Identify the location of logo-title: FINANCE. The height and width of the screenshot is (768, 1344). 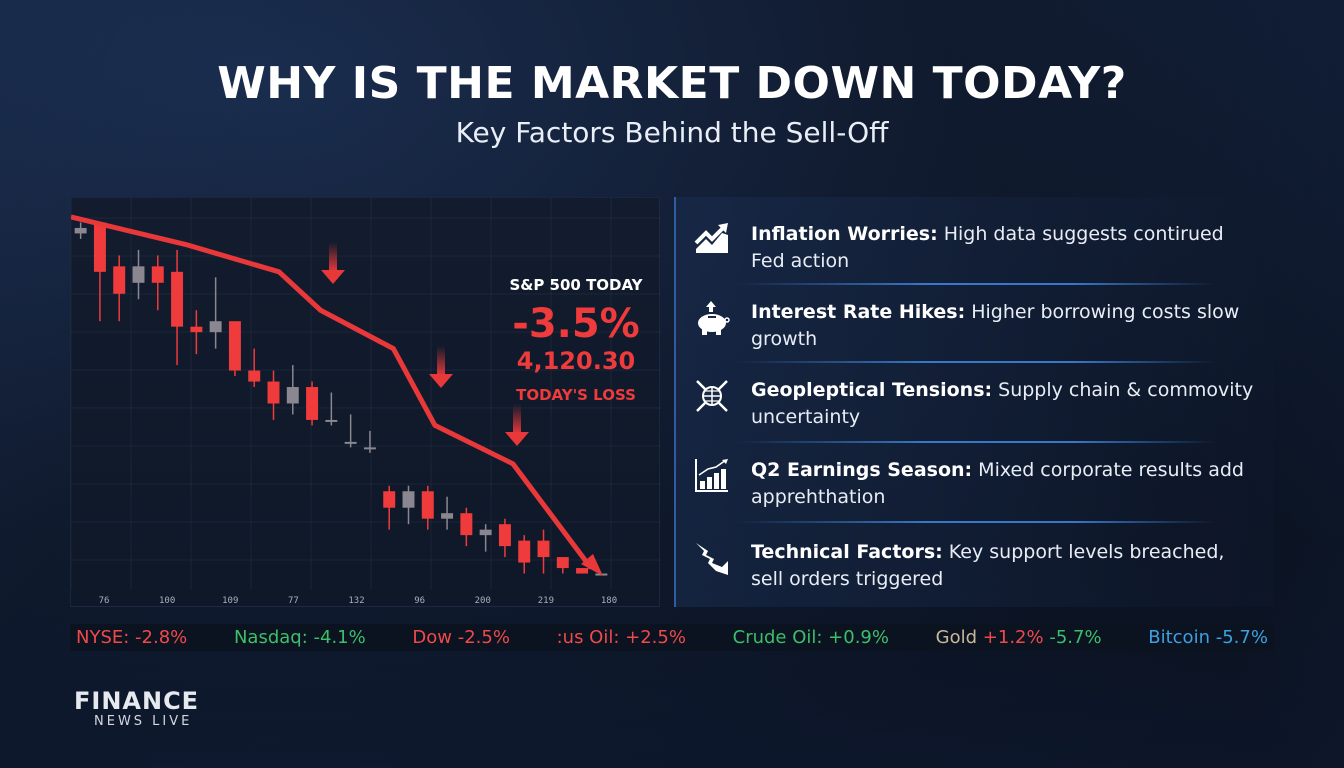
(137, 701).